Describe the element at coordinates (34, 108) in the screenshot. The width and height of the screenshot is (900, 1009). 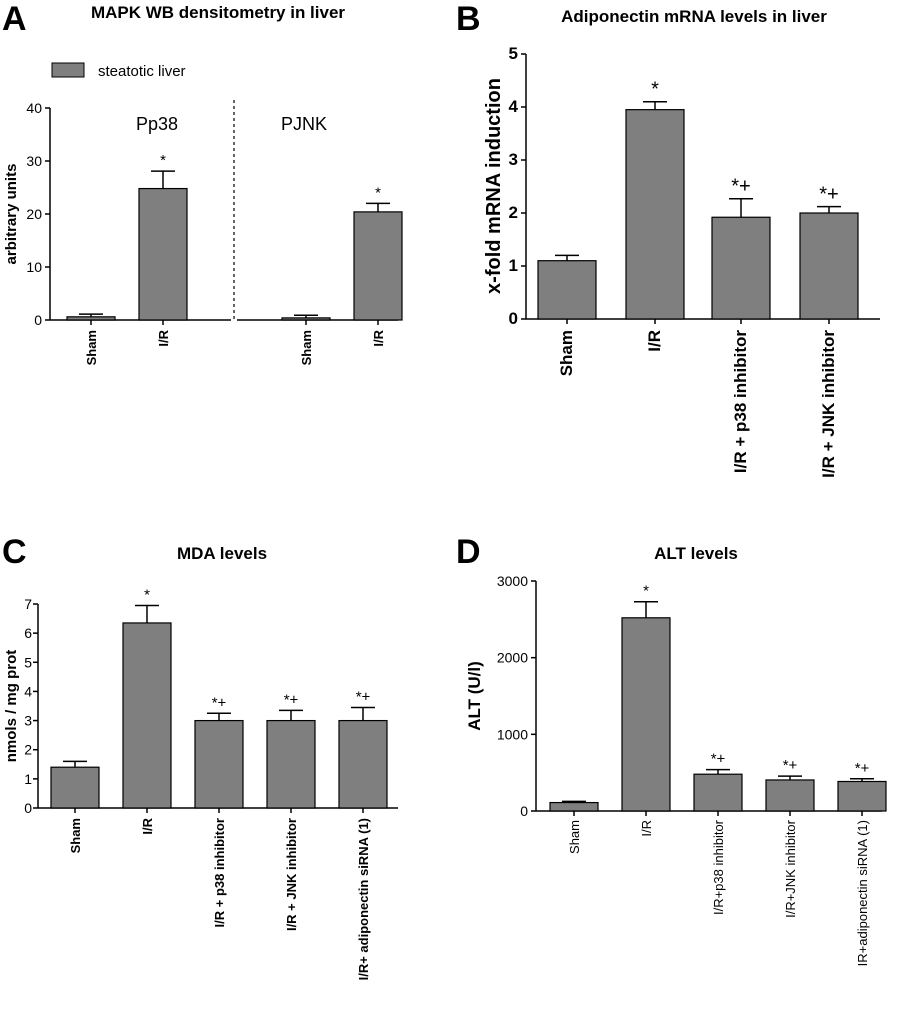
I see `y-tick-label: 40` at that location.